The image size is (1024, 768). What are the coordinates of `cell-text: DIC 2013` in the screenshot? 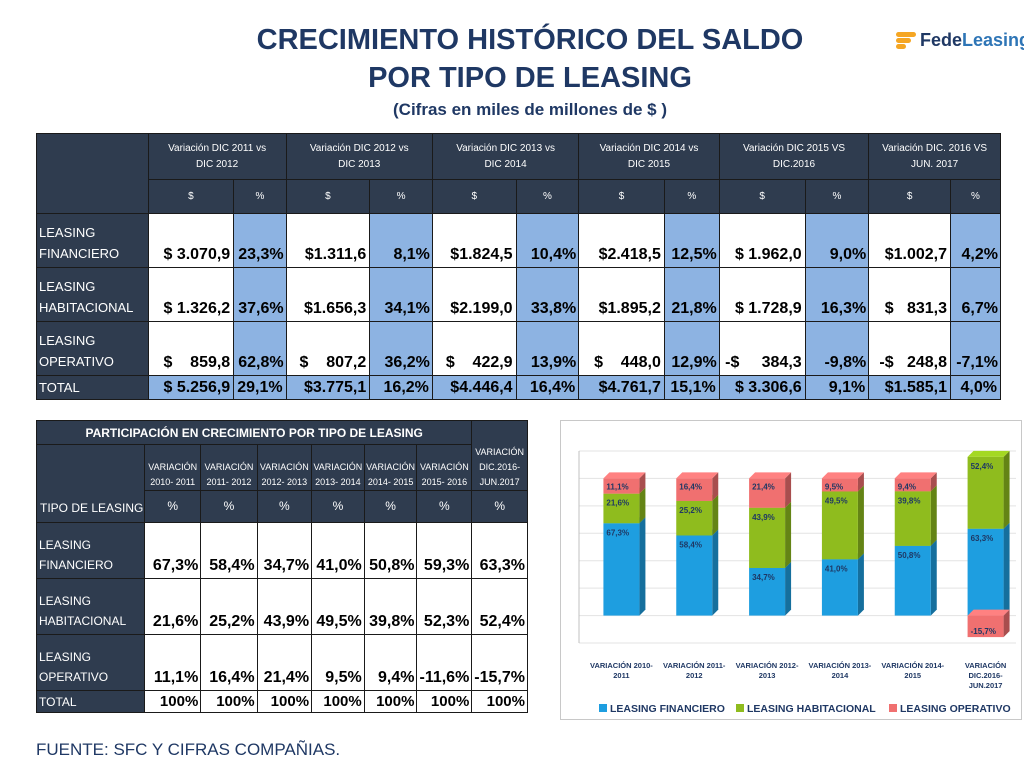 It's located at (359, 164).